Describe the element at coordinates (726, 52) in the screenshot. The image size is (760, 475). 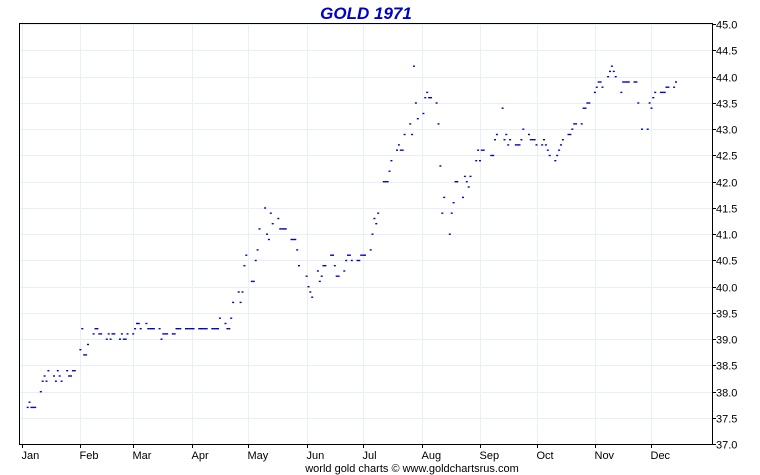
I see `y-tick-label: 44.5` at that location.